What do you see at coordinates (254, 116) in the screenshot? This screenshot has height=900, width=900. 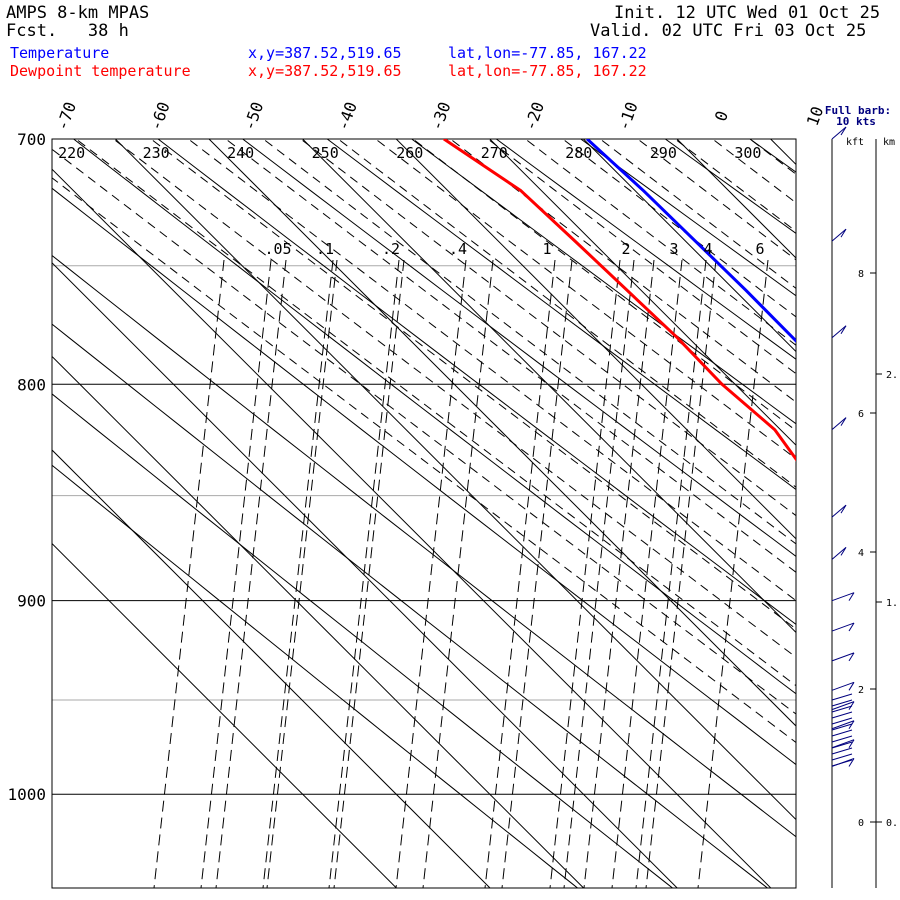 I see `temperature-tick-label: -50` at bounding box center [254, 116].